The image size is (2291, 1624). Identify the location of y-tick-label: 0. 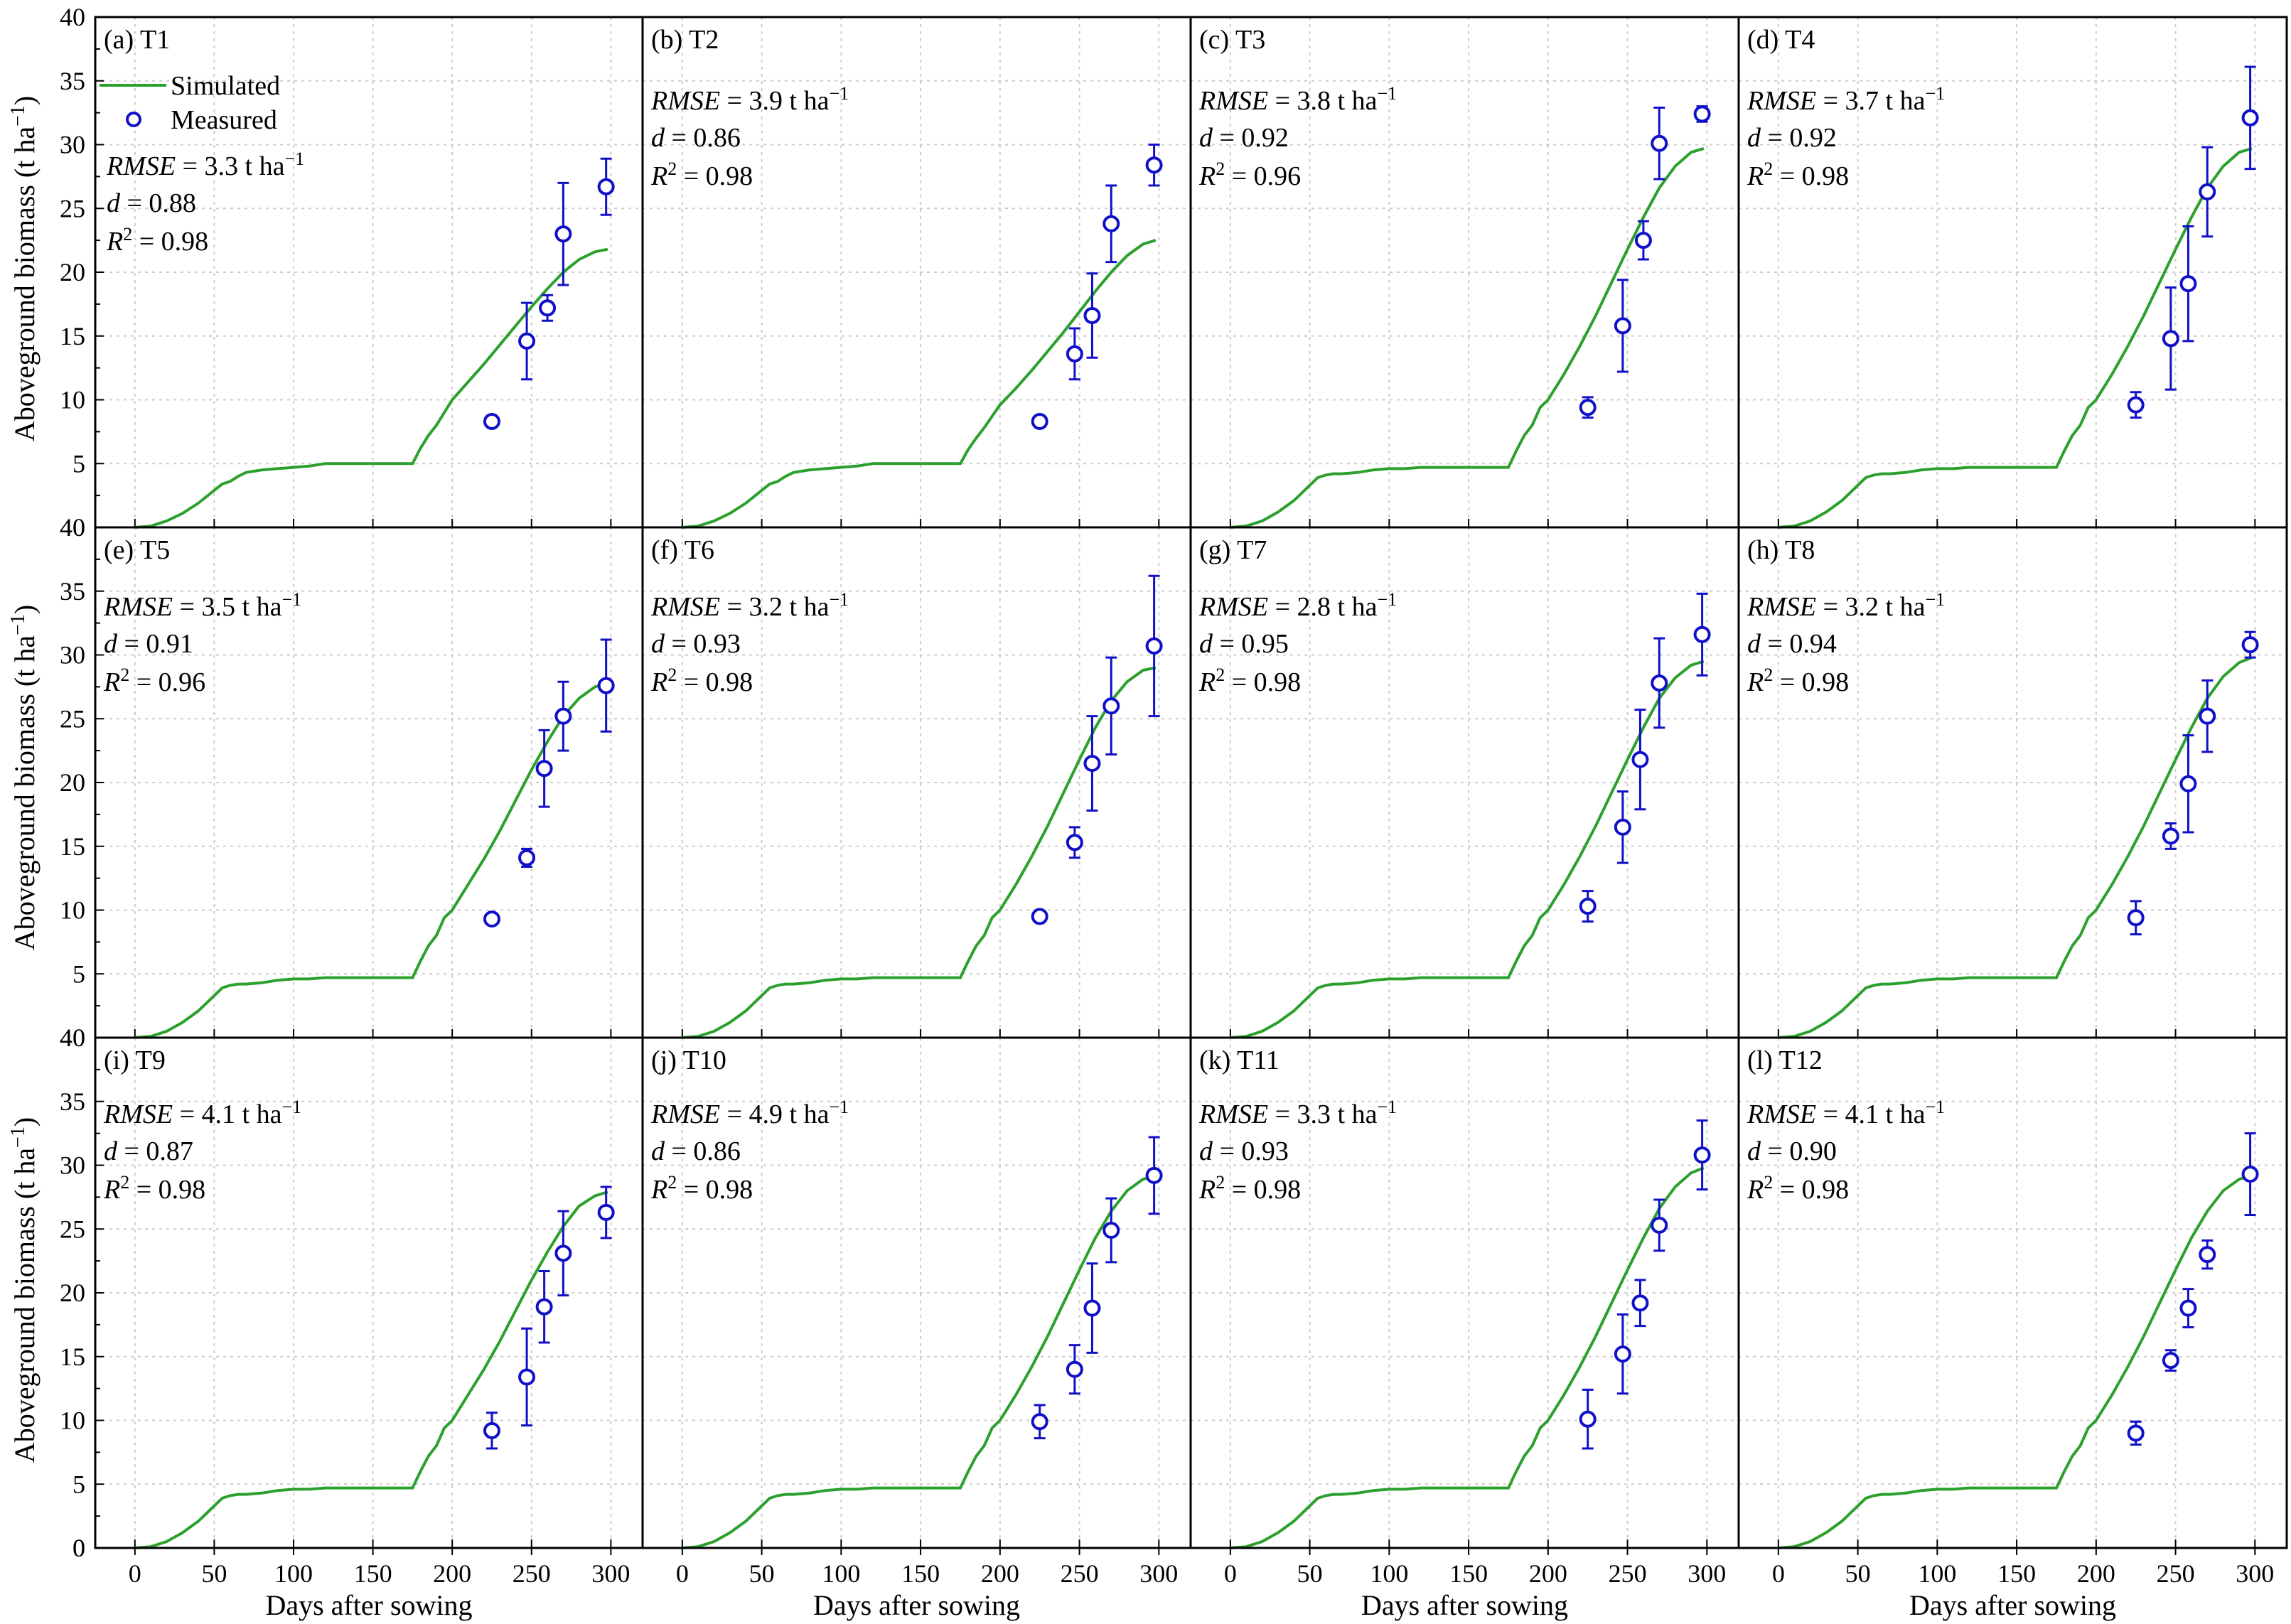
(79, 1548).